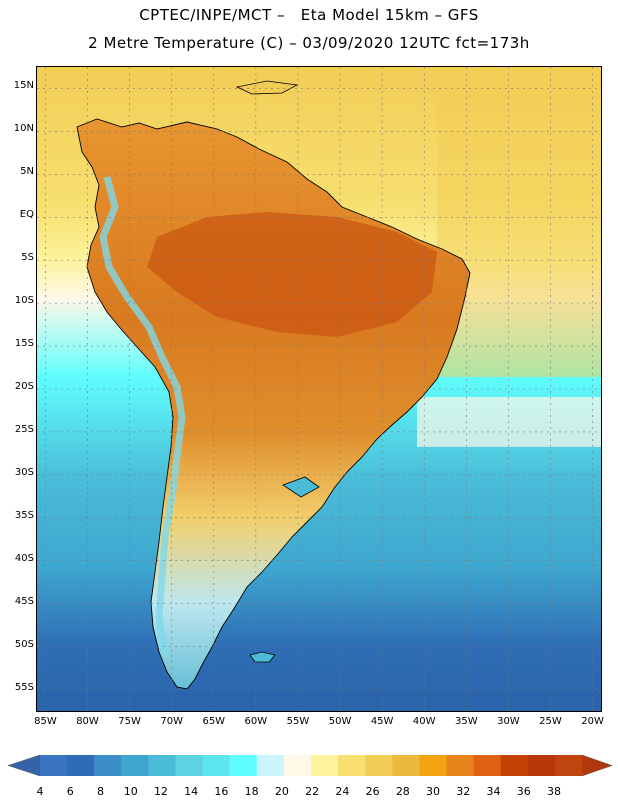 The image size is (618, 800). What do you see at coordinates (171, 721) in the screenshot?
I see `longitude-label: 70W` at bounding box center [171, 721].